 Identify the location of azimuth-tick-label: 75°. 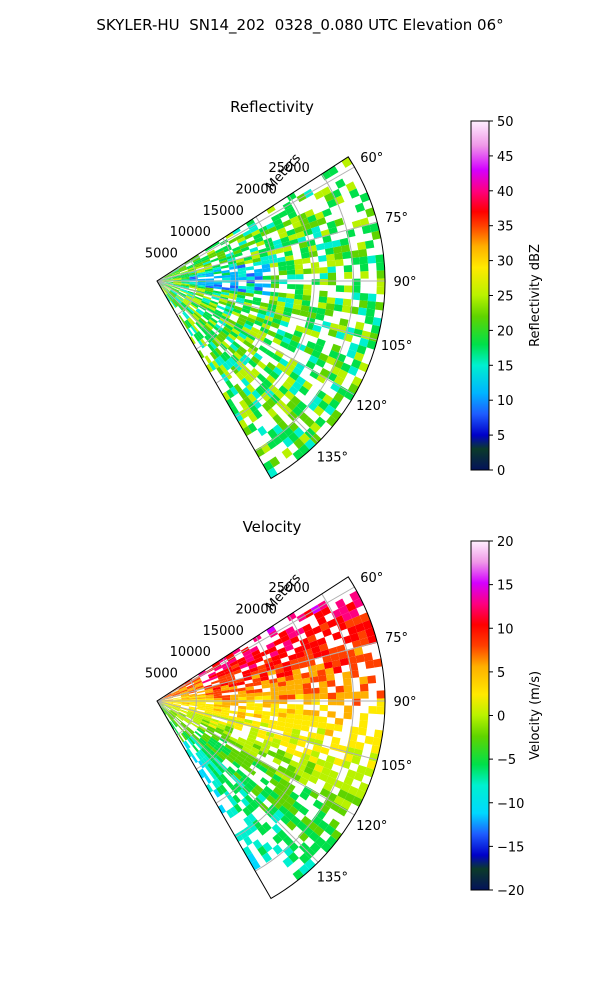
(396, 638).